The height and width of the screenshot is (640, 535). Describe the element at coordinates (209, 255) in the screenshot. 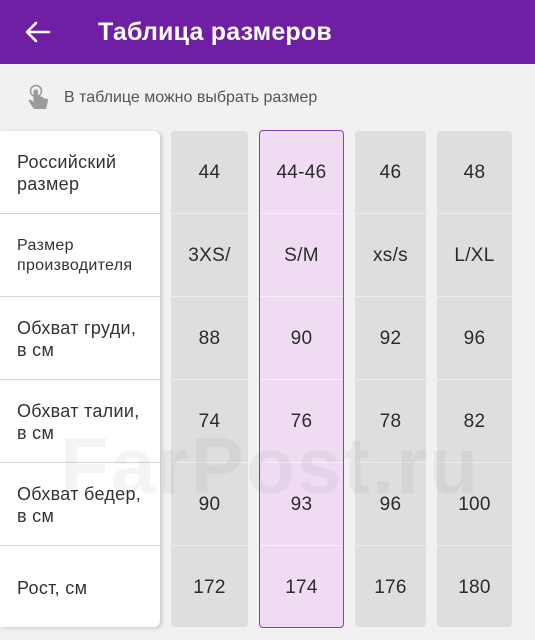

I see `size-cell: 3XS/` at that location.